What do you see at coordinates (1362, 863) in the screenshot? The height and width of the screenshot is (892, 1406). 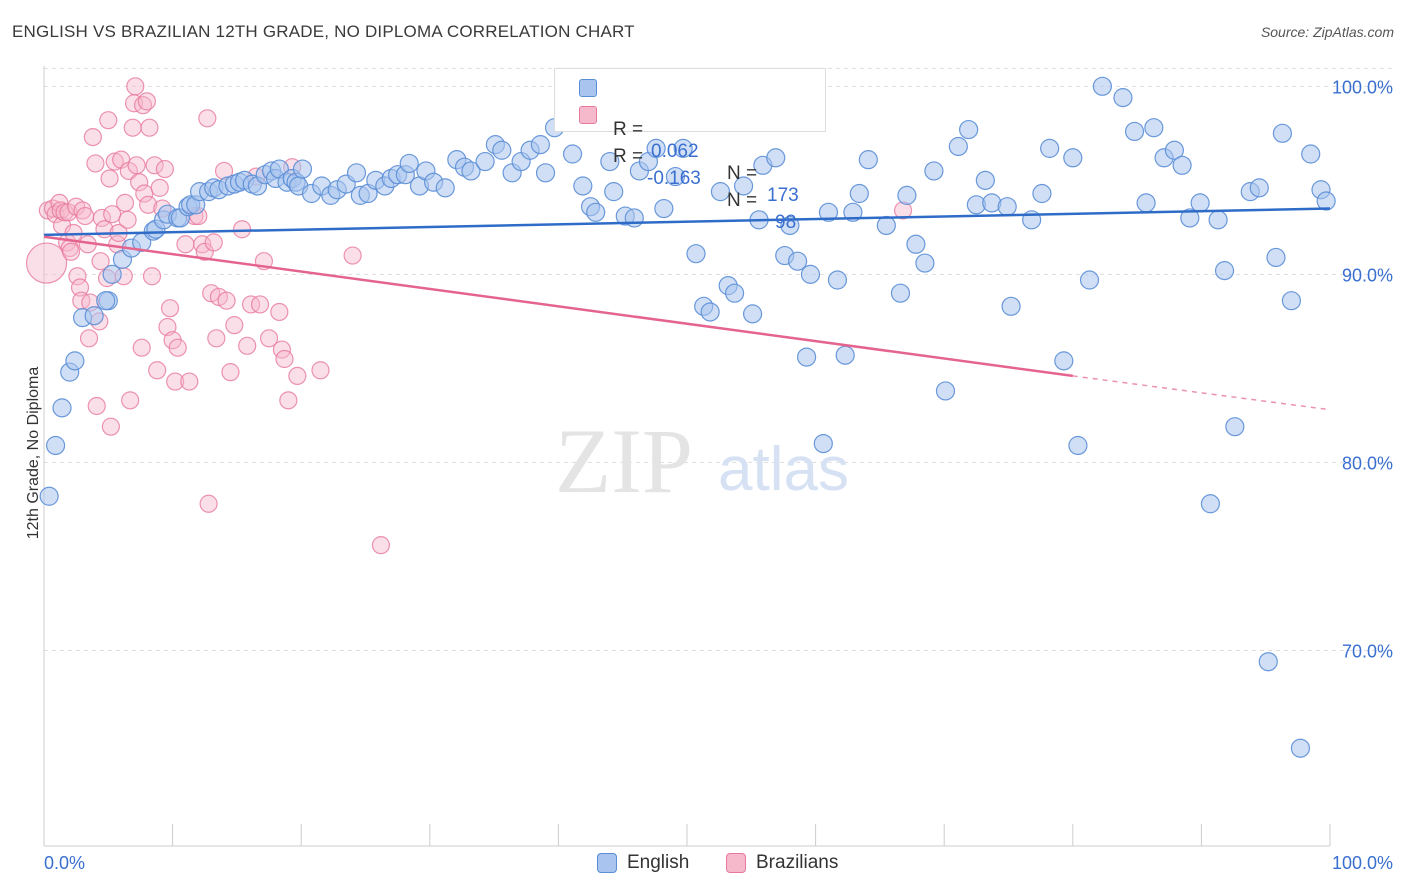 I see `x-tick-label: 100.0%` at bounding box center [1362, 863].